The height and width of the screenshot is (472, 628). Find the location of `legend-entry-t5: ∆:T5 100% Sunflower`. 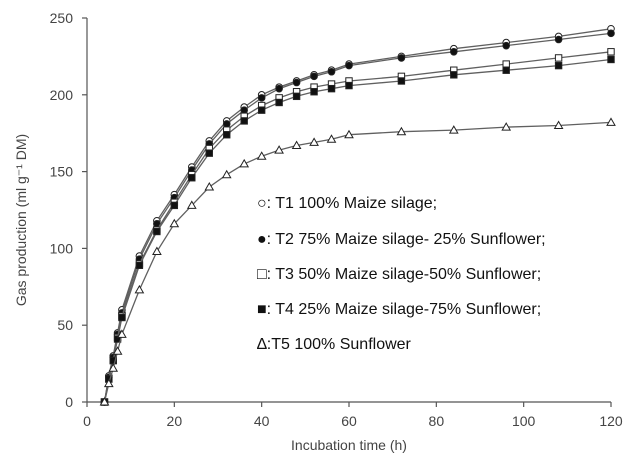

legend-entry-t5: ∆:T5 100% Sunflower is located at coordinates (334, 344).